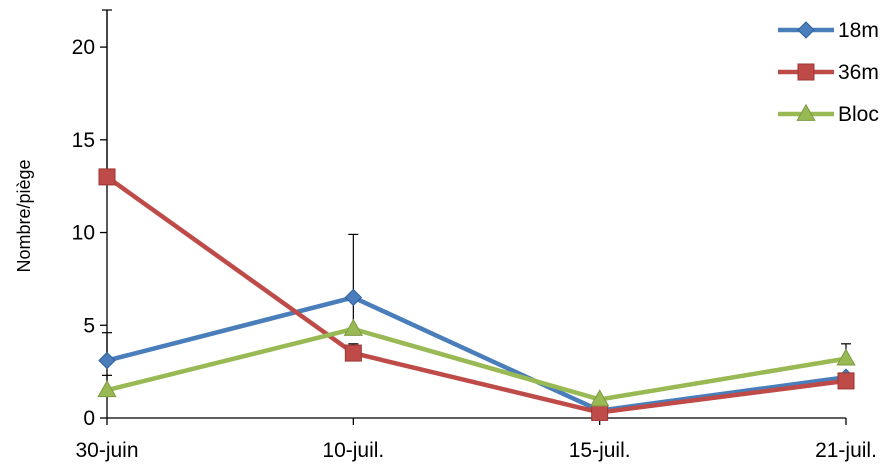  What do you see at coordinates (600, 450) in the screenshot?
I see `x-tick-label: 15-juil.` at bounding box center [600, 450].